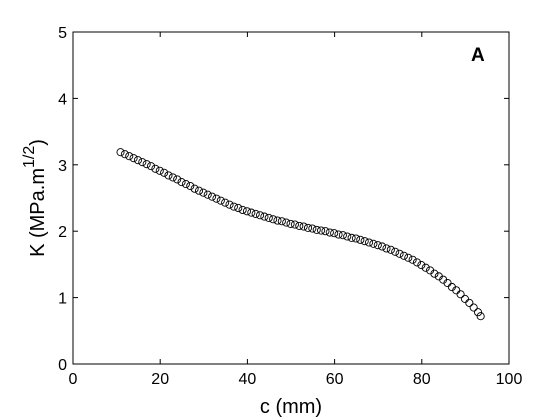 Image resolution: width=560 pixels, height=420 pixels. Describe the element at coordinates (478, 55) in the screenshot. I see `panel-label: A` at that location.